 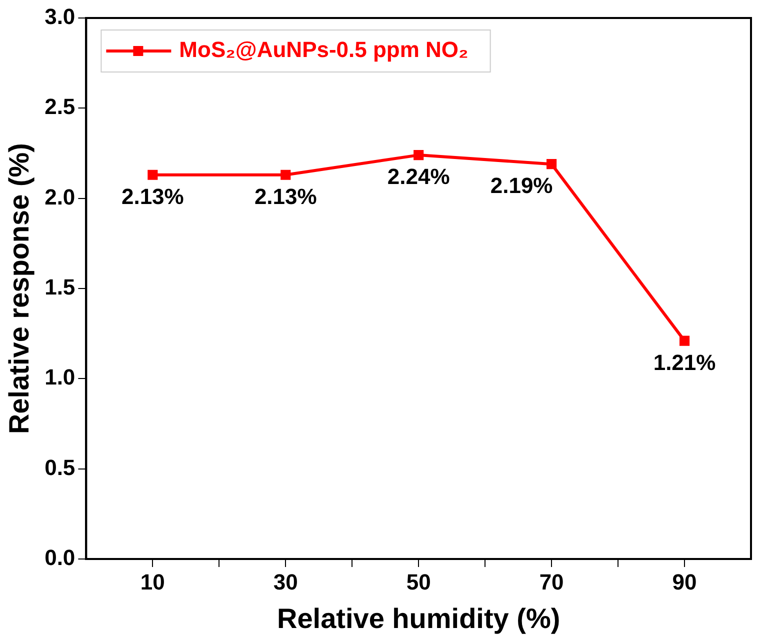 What do you see at coordinates (19, 288) in the screenshot?
I see `y-axis-title: Relative response (%)` at bounding box center [19, 288].